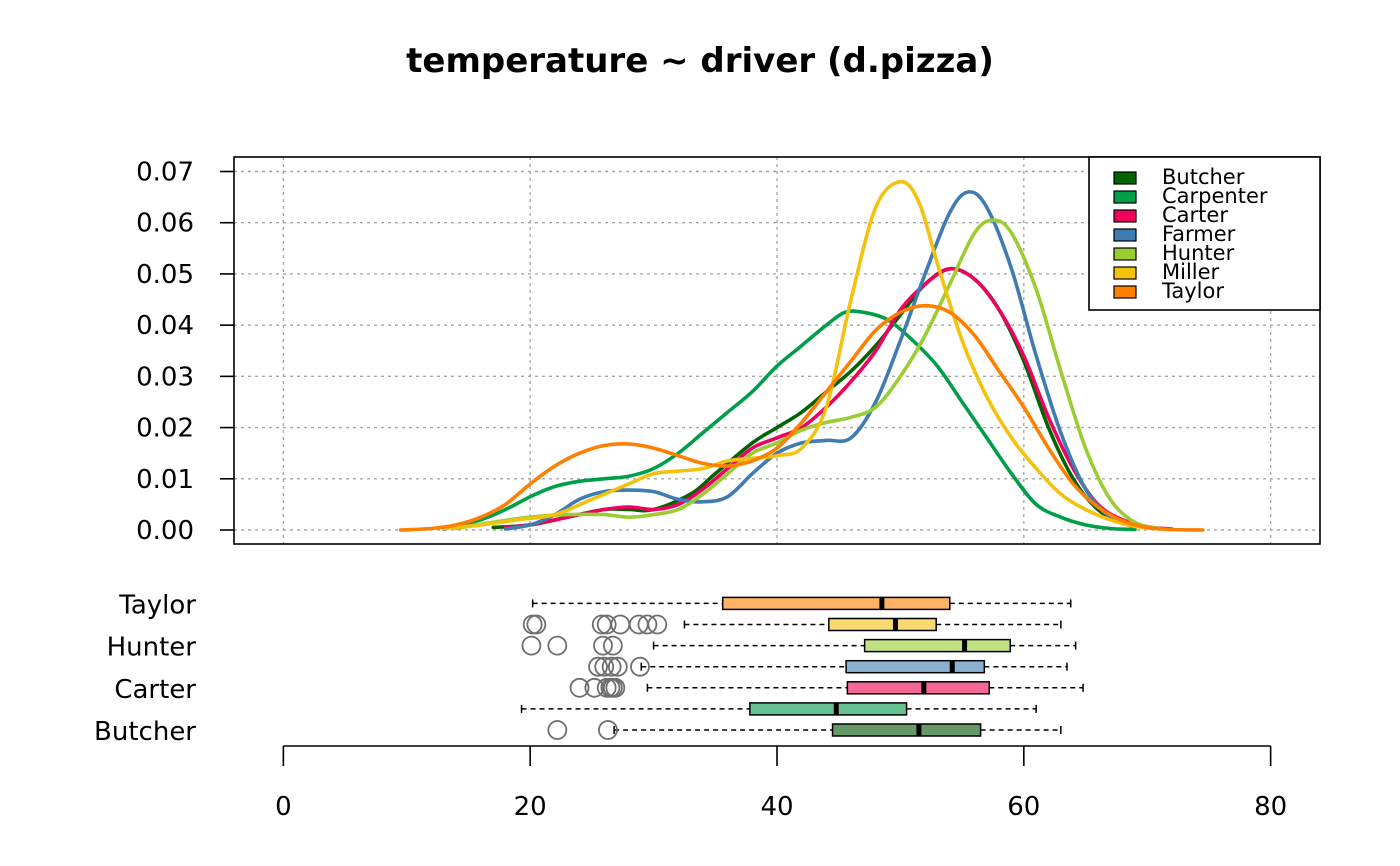  Describe the element at coordinates (792, 624) in the screenshot. I see `box-miller` at that location.